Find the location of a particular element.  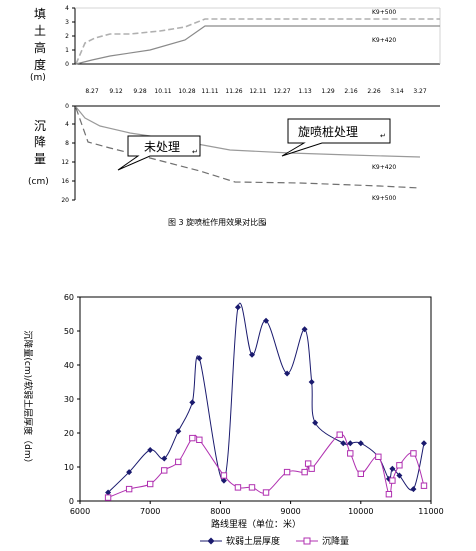

fill-tick-label: 4 is located at coordinates (67, 8).